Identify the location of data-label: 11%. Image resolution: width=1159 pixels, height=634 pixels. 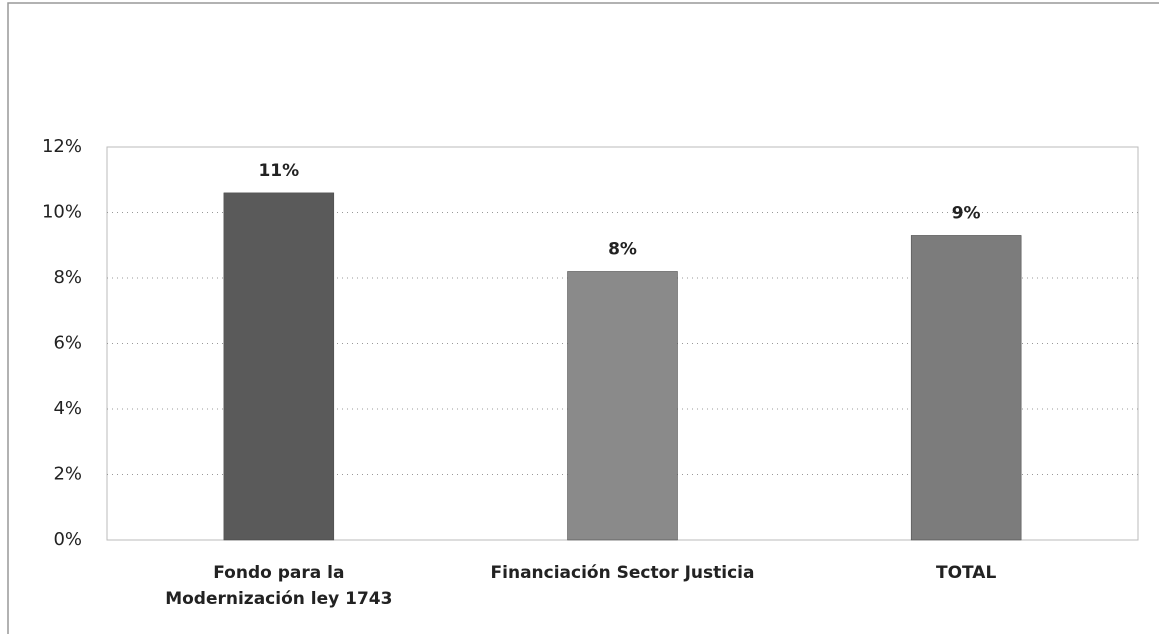
(278, 171).